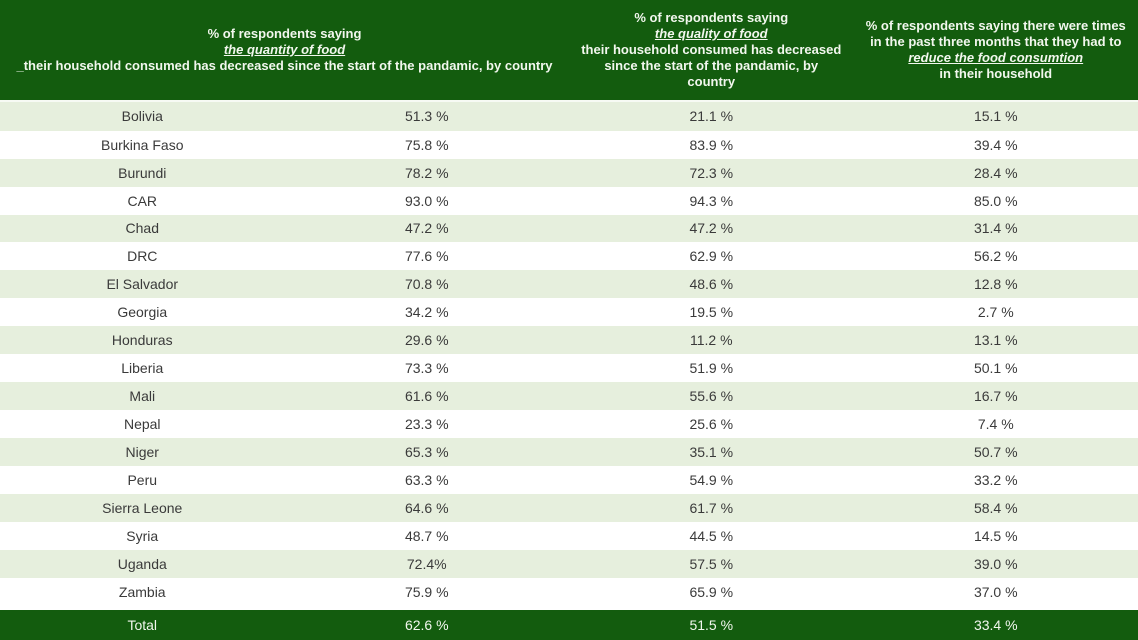  What do you see at coordinates (995, 452) in the screenshot?
I see `reduce-value-cell: 50.7 %` at bounding box center [995, 452].